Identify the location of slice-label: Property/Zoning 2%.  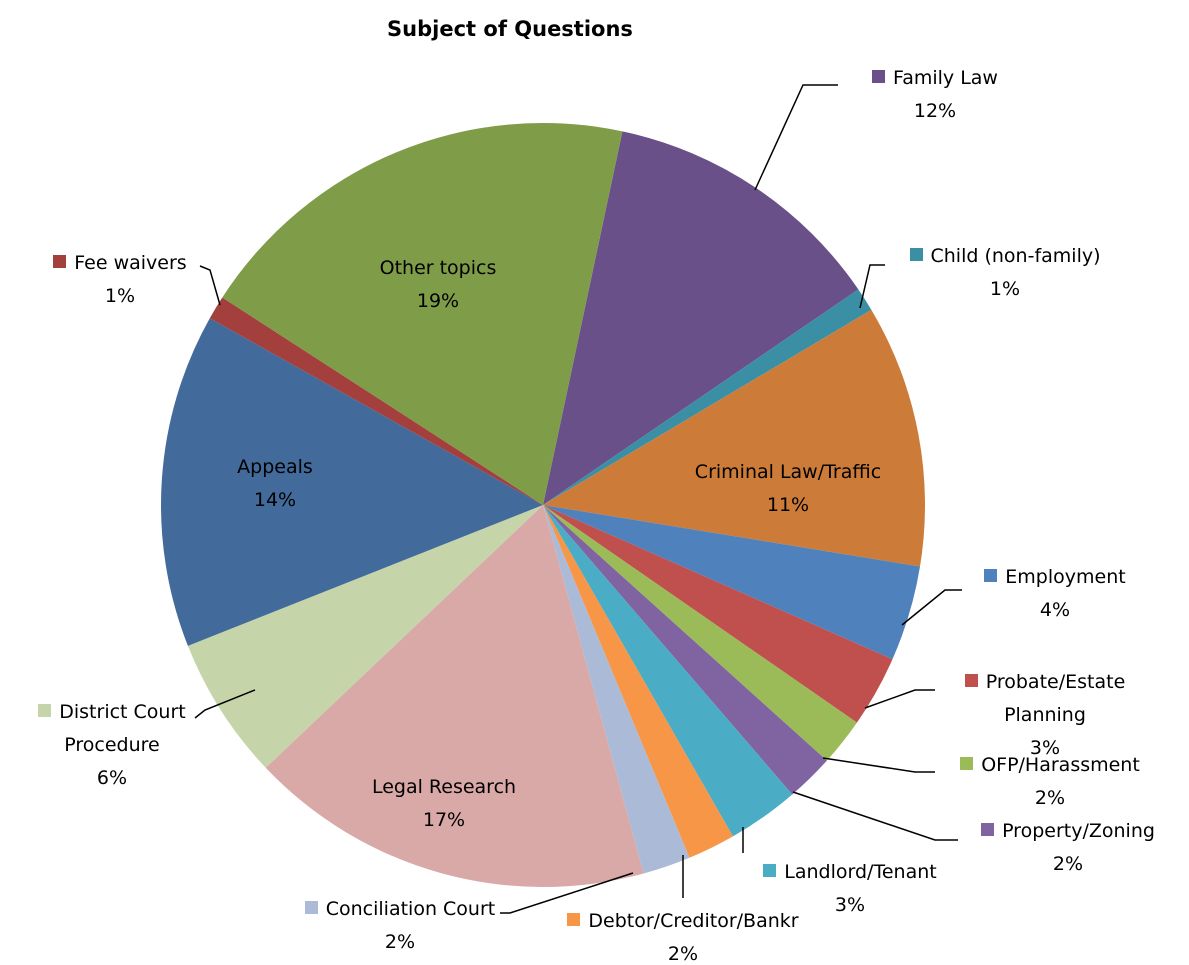
(1068, 848).